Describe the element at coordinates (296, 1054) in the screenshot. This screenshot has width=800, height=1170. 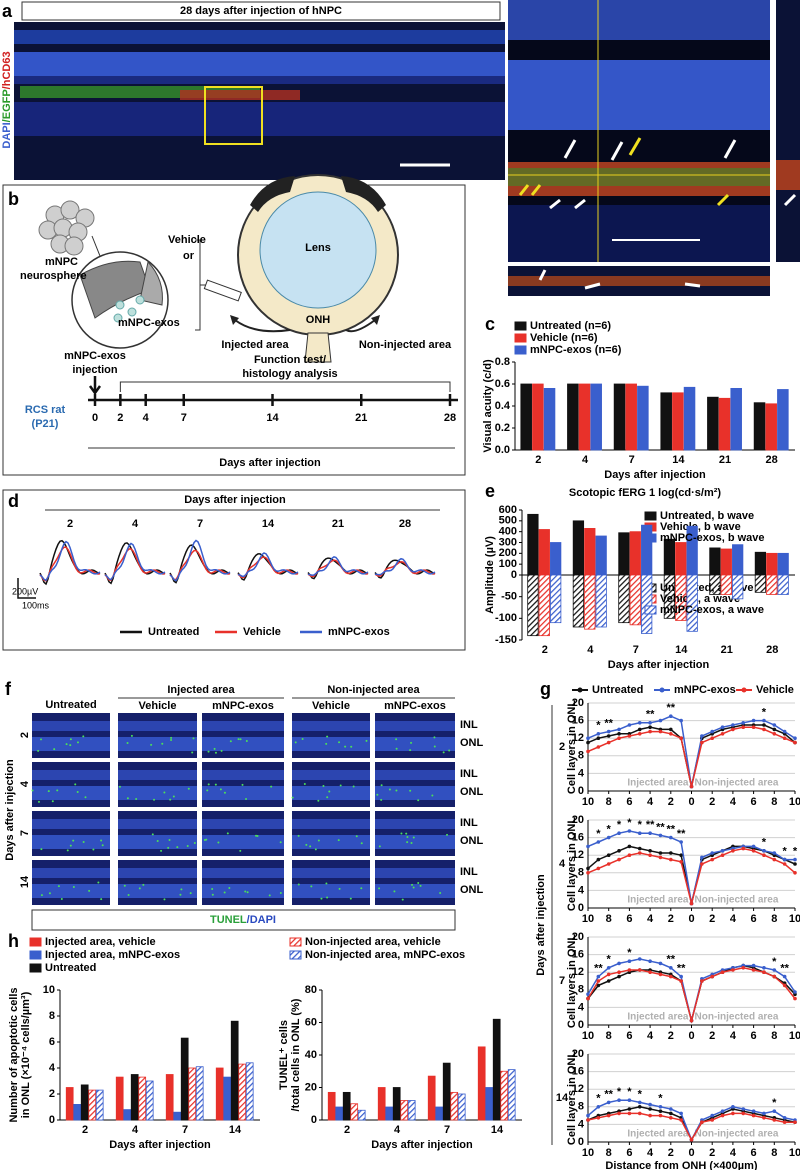
I see `y-axis-label: /total cells in ONL (%)` at that location.